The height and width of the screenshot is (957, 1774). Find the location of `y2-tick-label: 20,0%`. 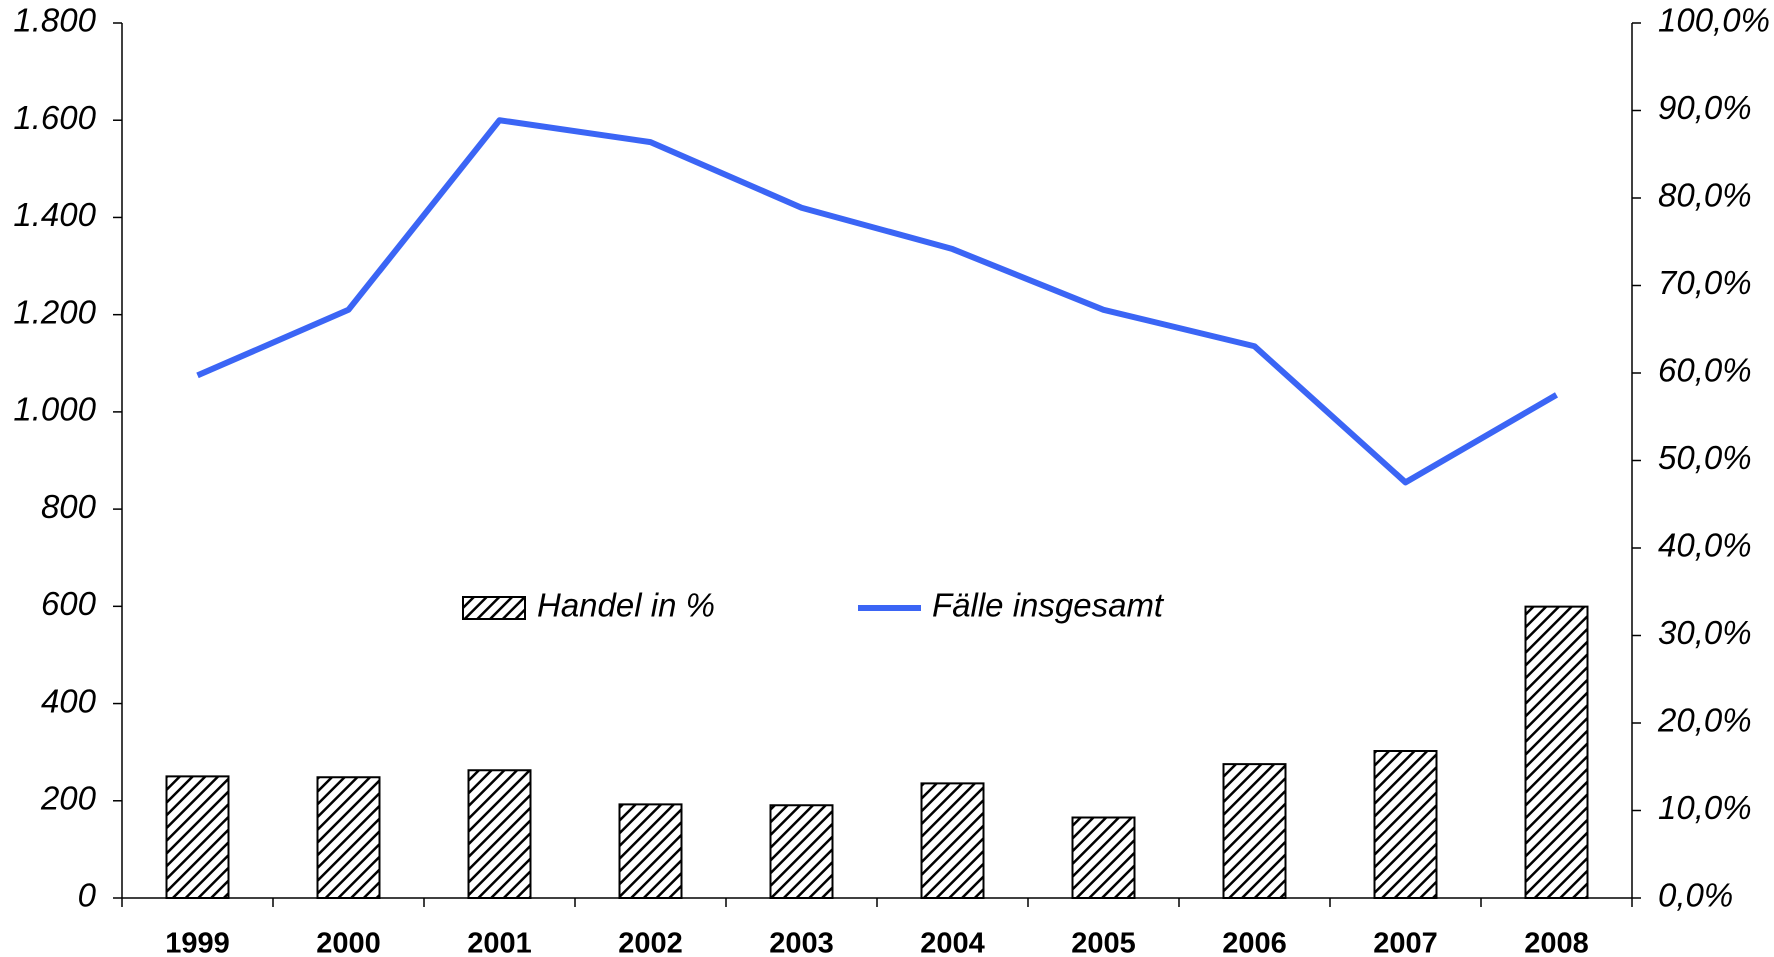

y2-tick-label: 20,0% is located at coordinates (1704, 720).